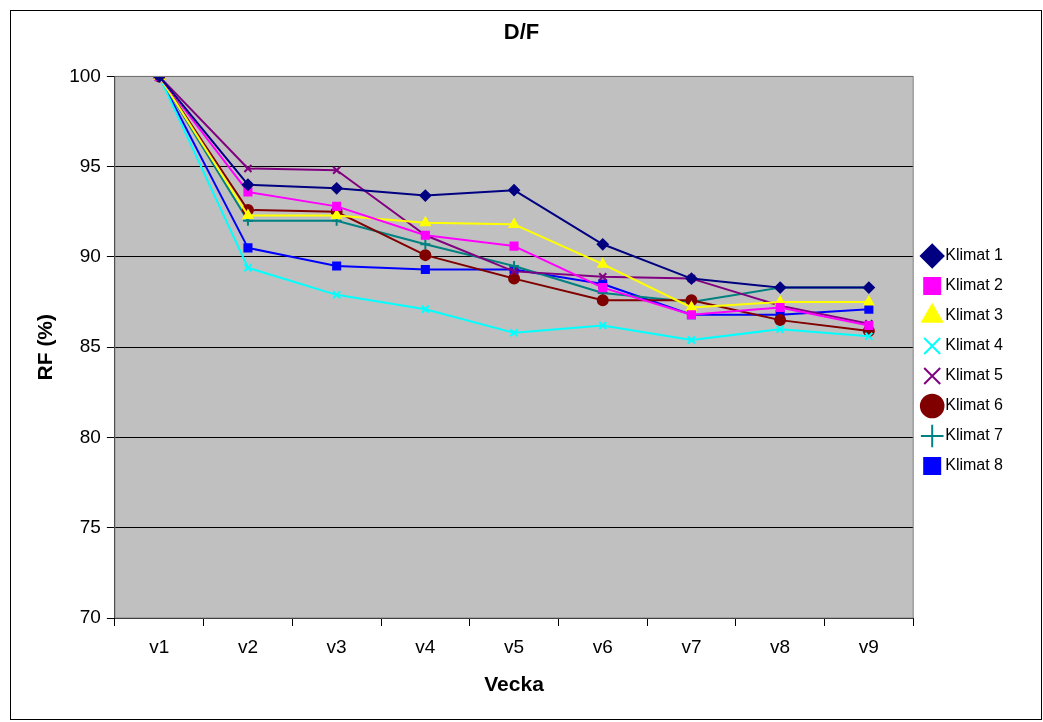 The height and width of the screenshot is (722, 1043). I want to click on y-tick-label: 80, so click(90, 436).